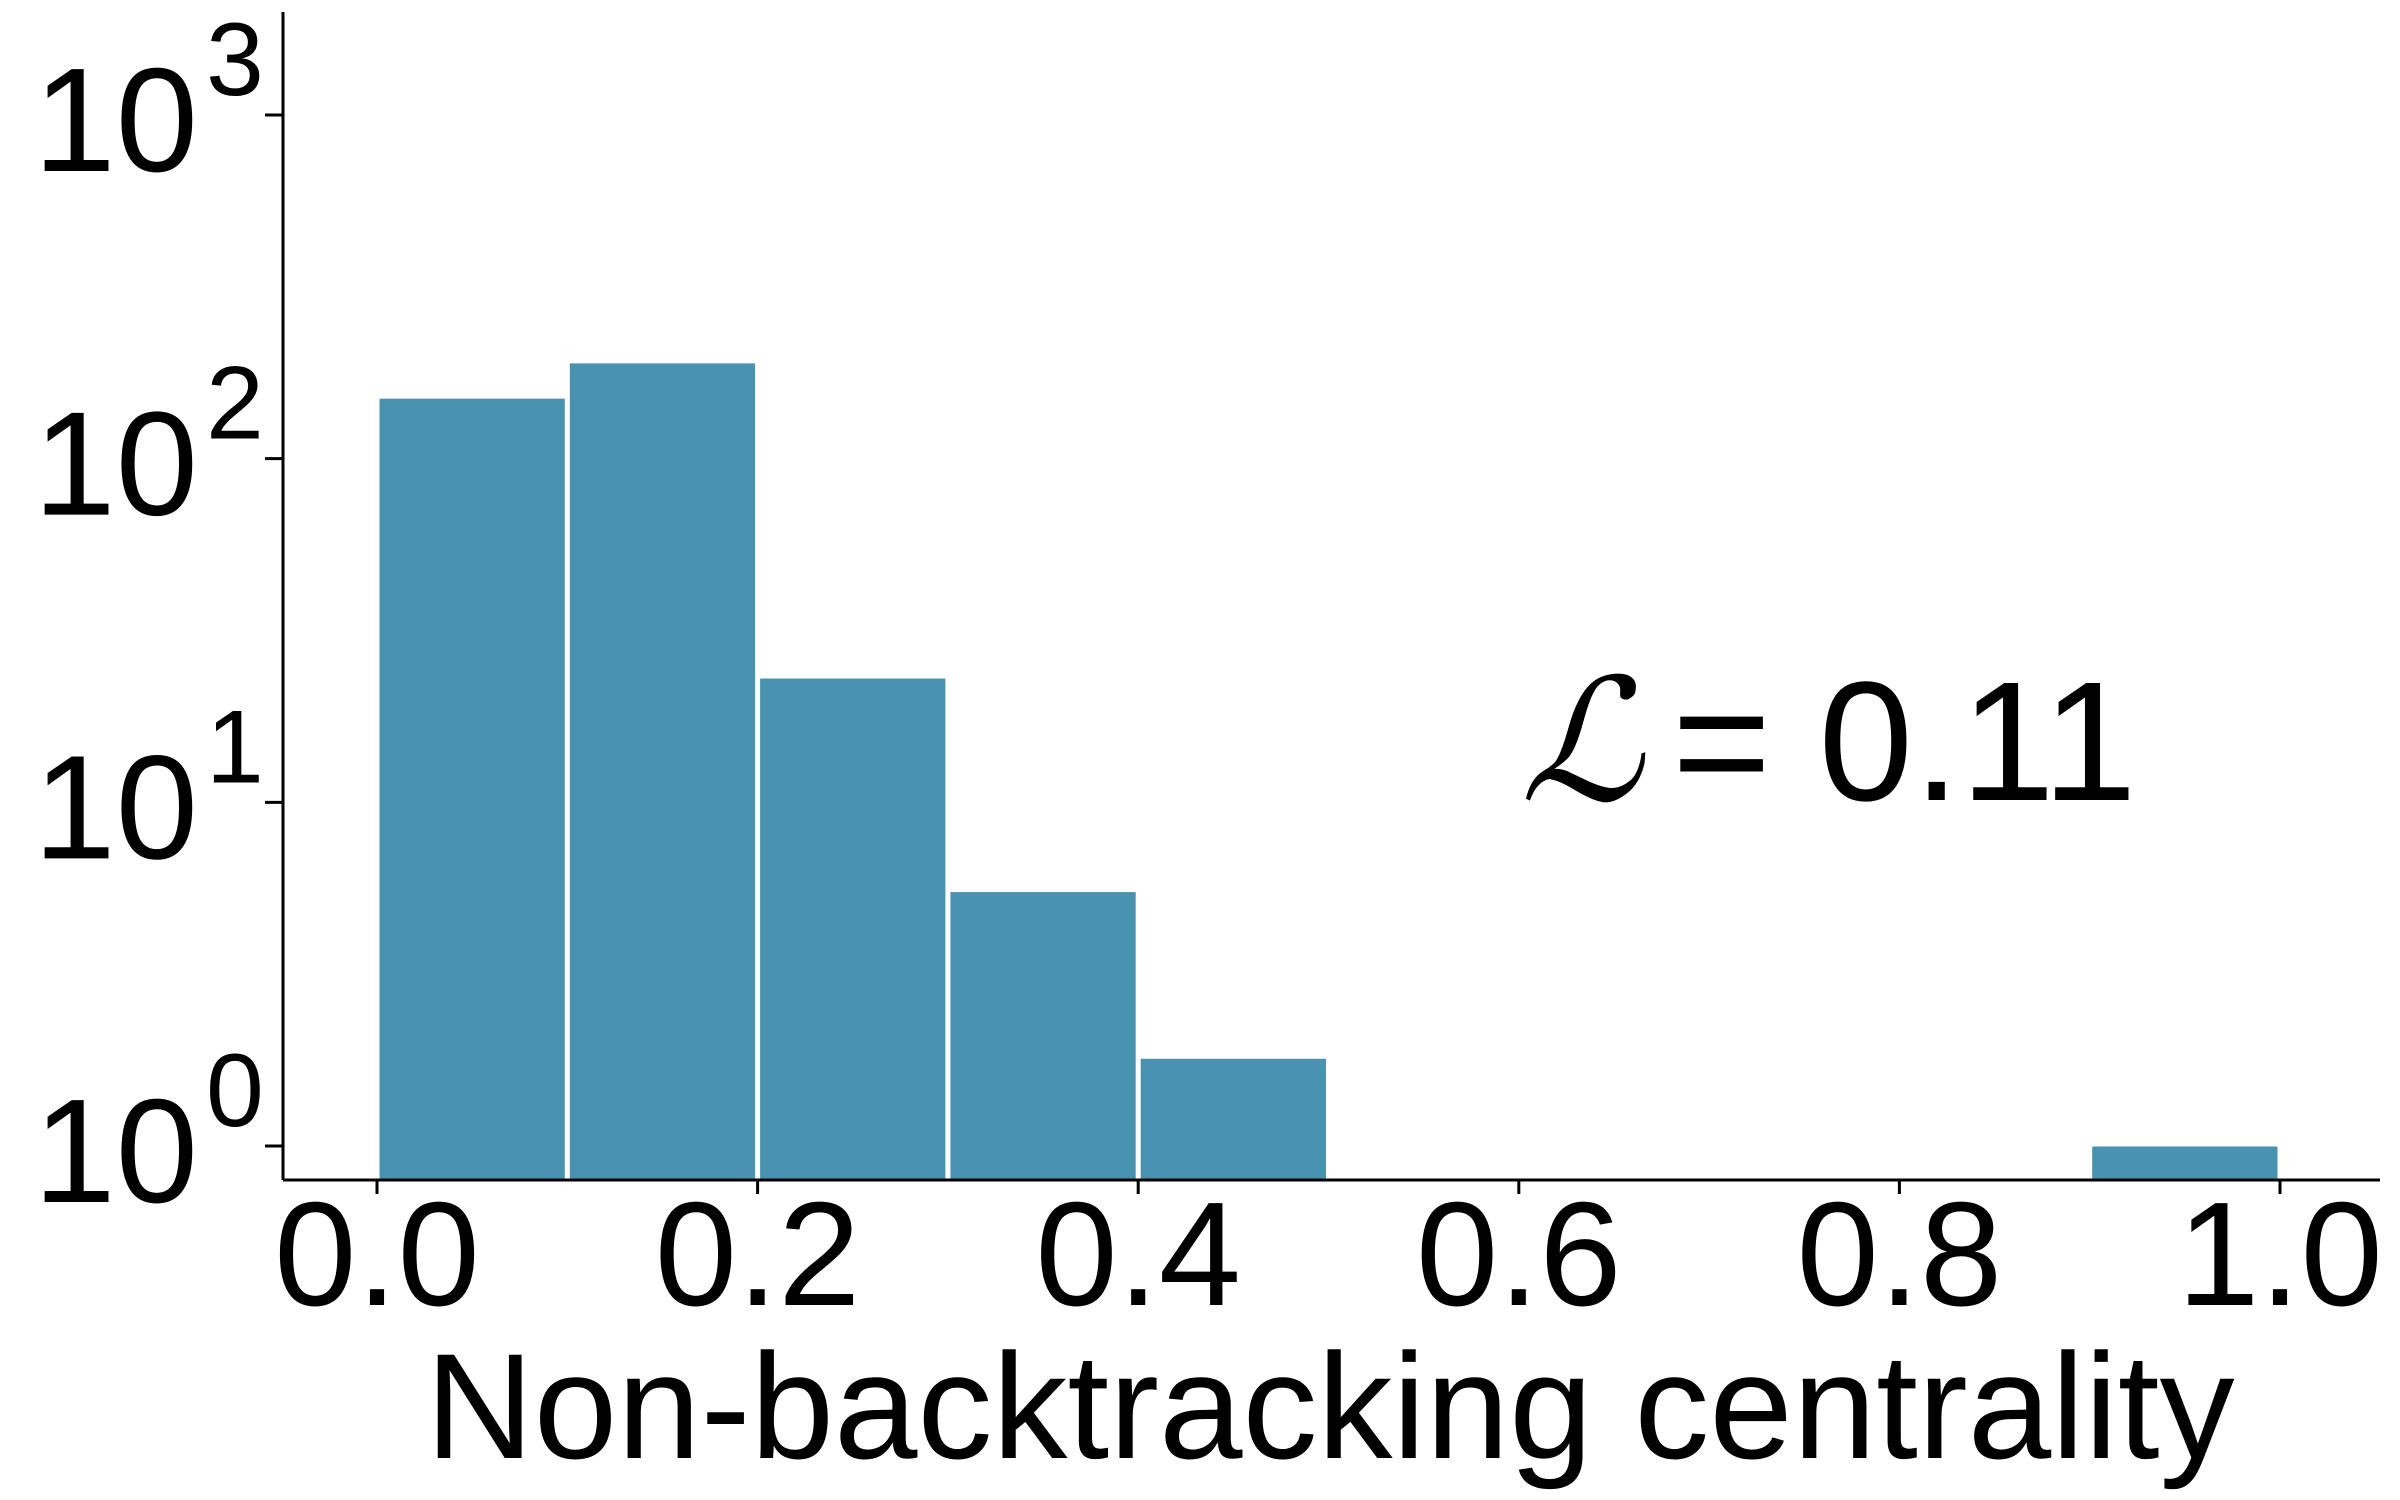 The image size is (2400, 1500). What do you see at coordinates (2280, 1254) in the screenshot?
I see `x-tick-label: 1.0` at bounding box center [2280, 1254].